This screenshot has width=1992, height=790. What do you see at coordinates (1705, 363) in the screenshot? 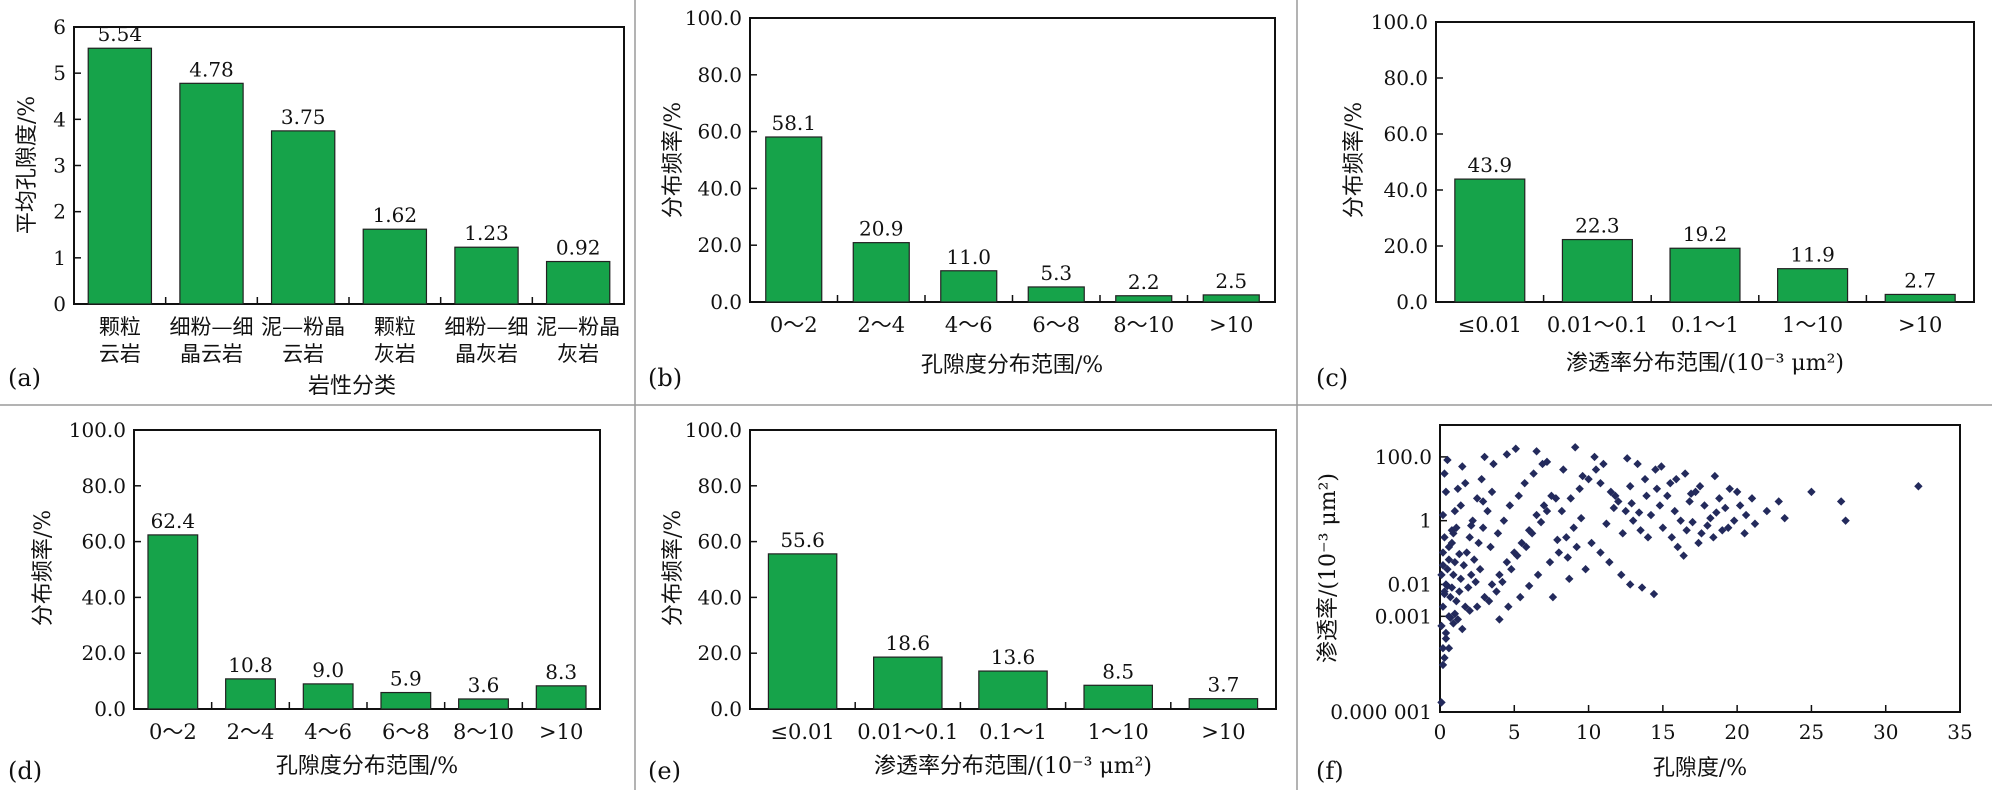
I see `panel-c-x-axis-title: 渗透率分布范围/(10⁻³ μm²)` at bounding box center [1705, 363].